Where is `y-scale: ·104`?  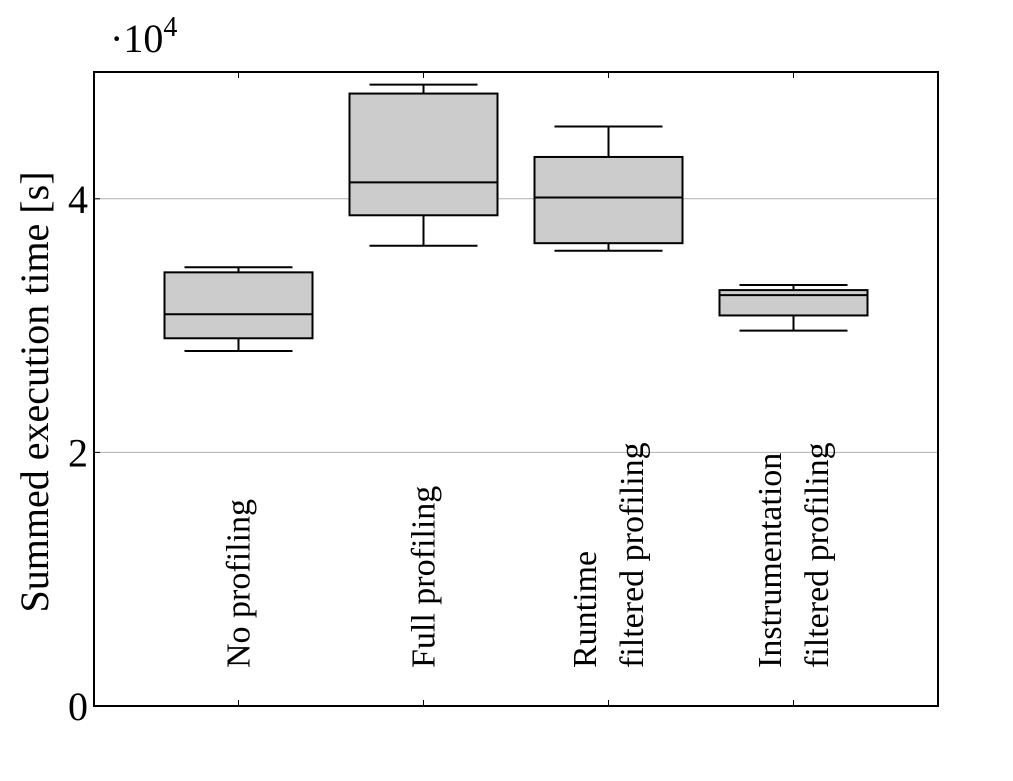 y-scale: ·104 is located at coordinates (143, 36).